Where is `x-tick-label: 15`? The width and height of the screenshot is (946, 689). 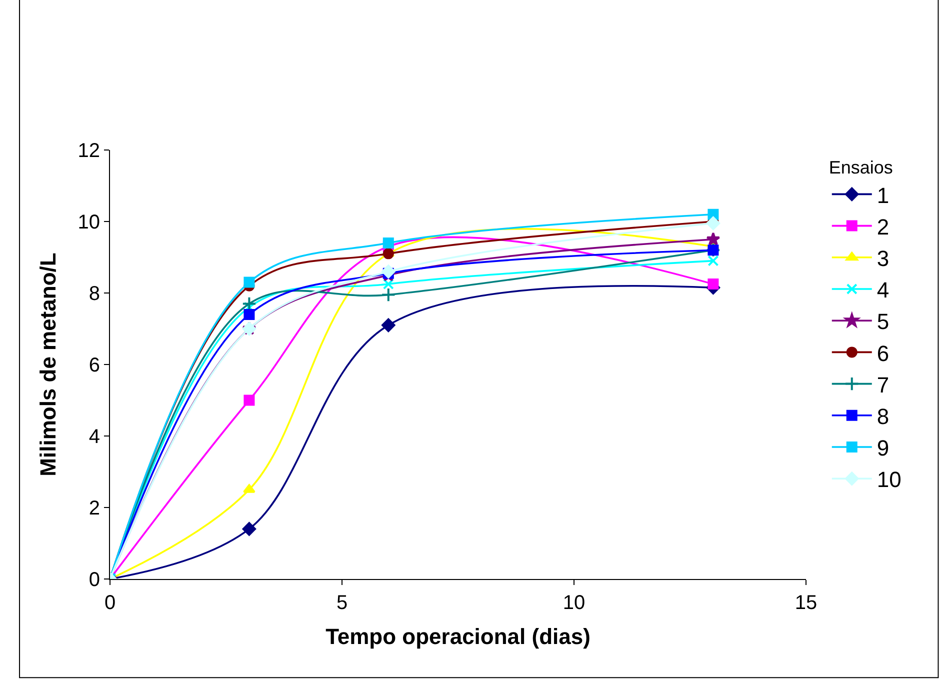 x-tick-label: 15 is located at coordinates (806, 603).